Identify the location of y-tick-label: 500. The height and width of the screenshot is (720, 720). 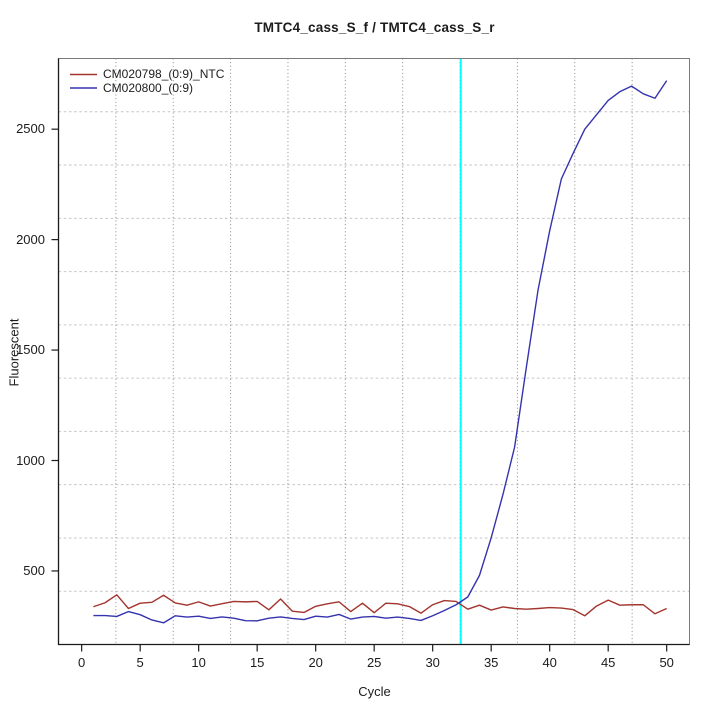
(34, 570).